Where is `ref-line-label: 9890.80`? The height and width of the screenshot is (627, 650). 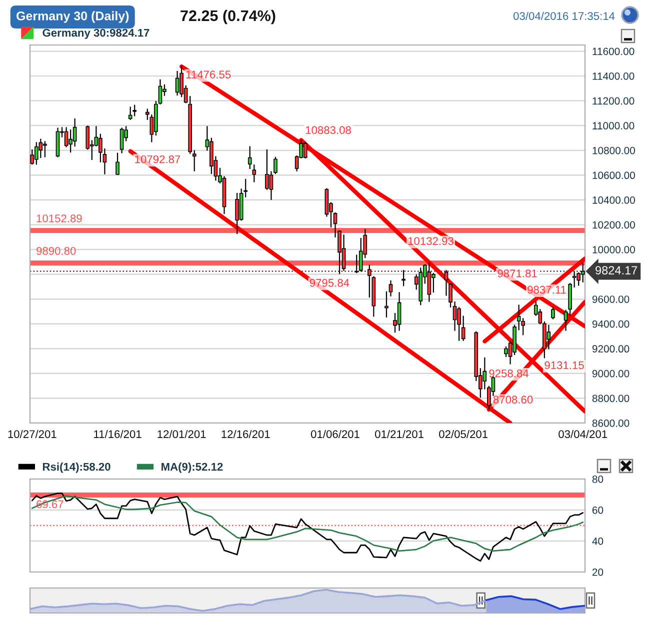 ref-line-label: 9890.80 is located at coordinates (56, 250).